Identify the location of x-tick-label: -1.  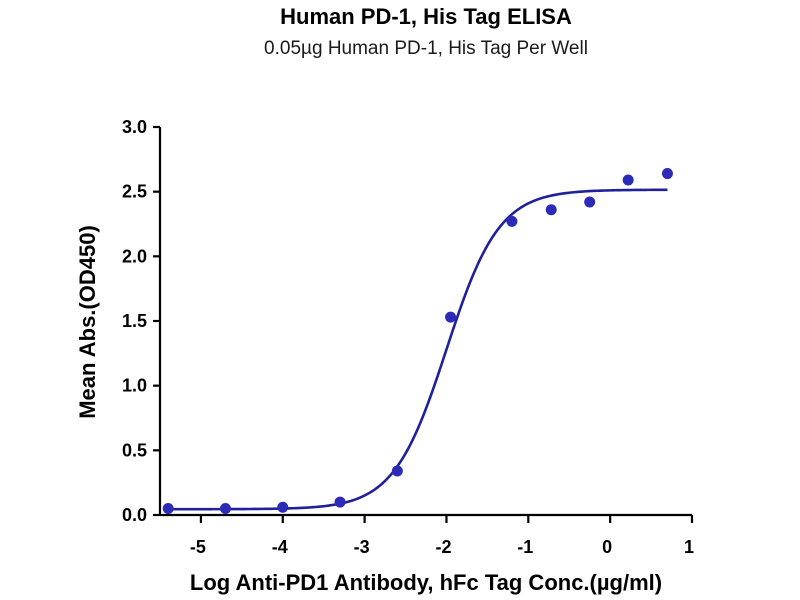
(525, 547).